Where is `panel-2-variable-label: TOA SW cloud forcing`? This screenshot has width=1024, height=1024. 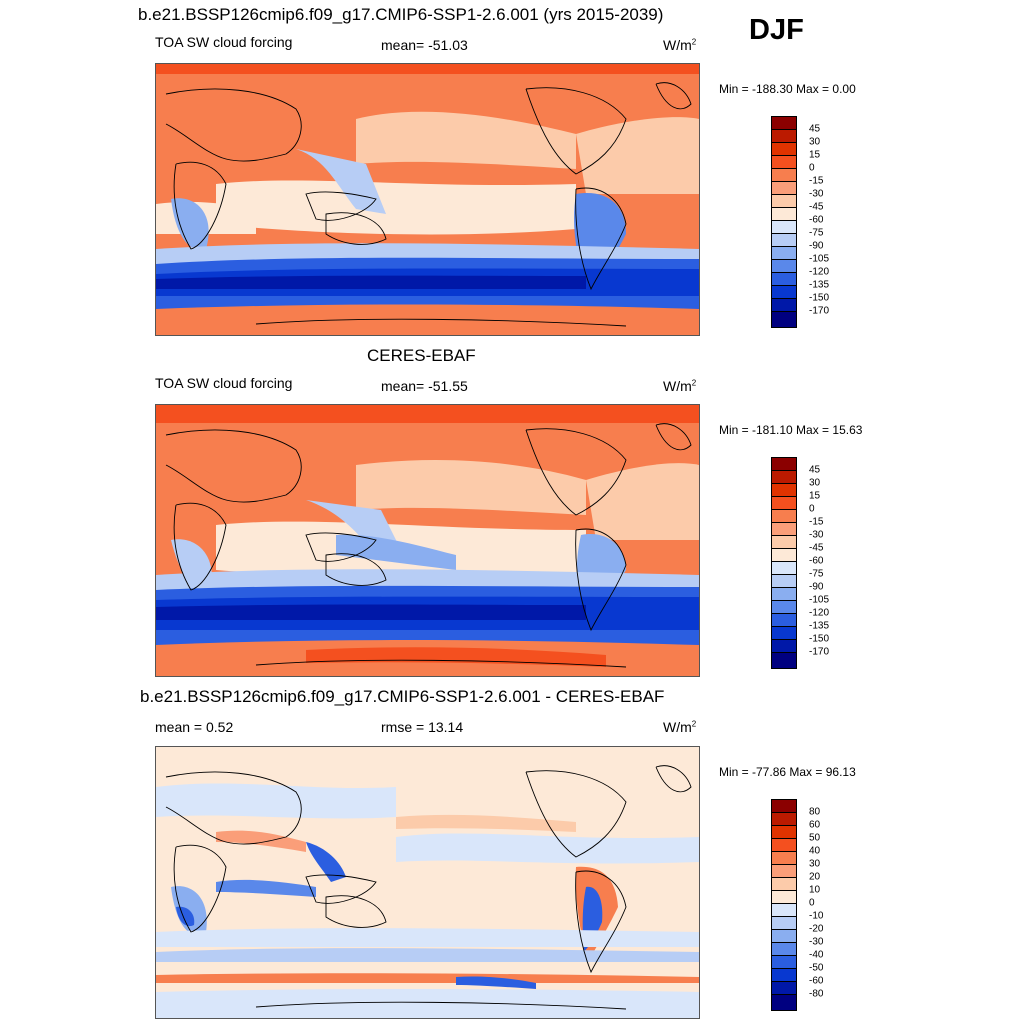 panel-2-variable-label: TOA SW cloud forcing is located at coordinates (224, 383).